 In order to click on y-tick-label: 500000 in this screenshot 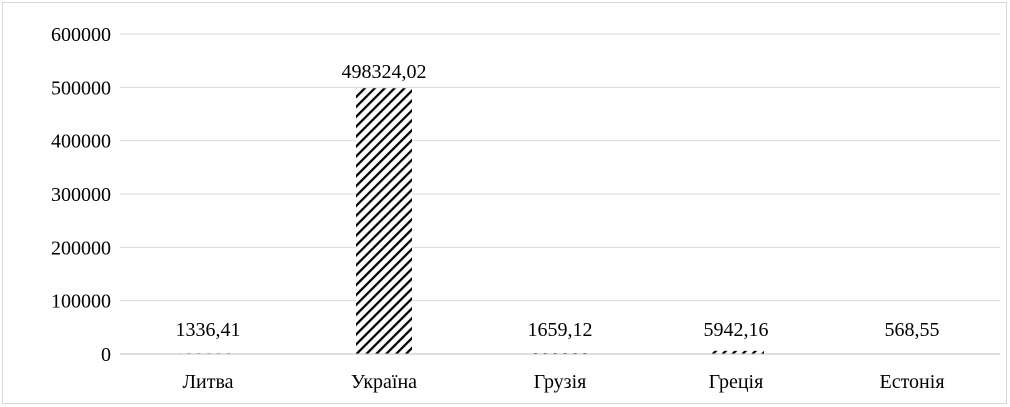, I will do `click(81, 88)`.